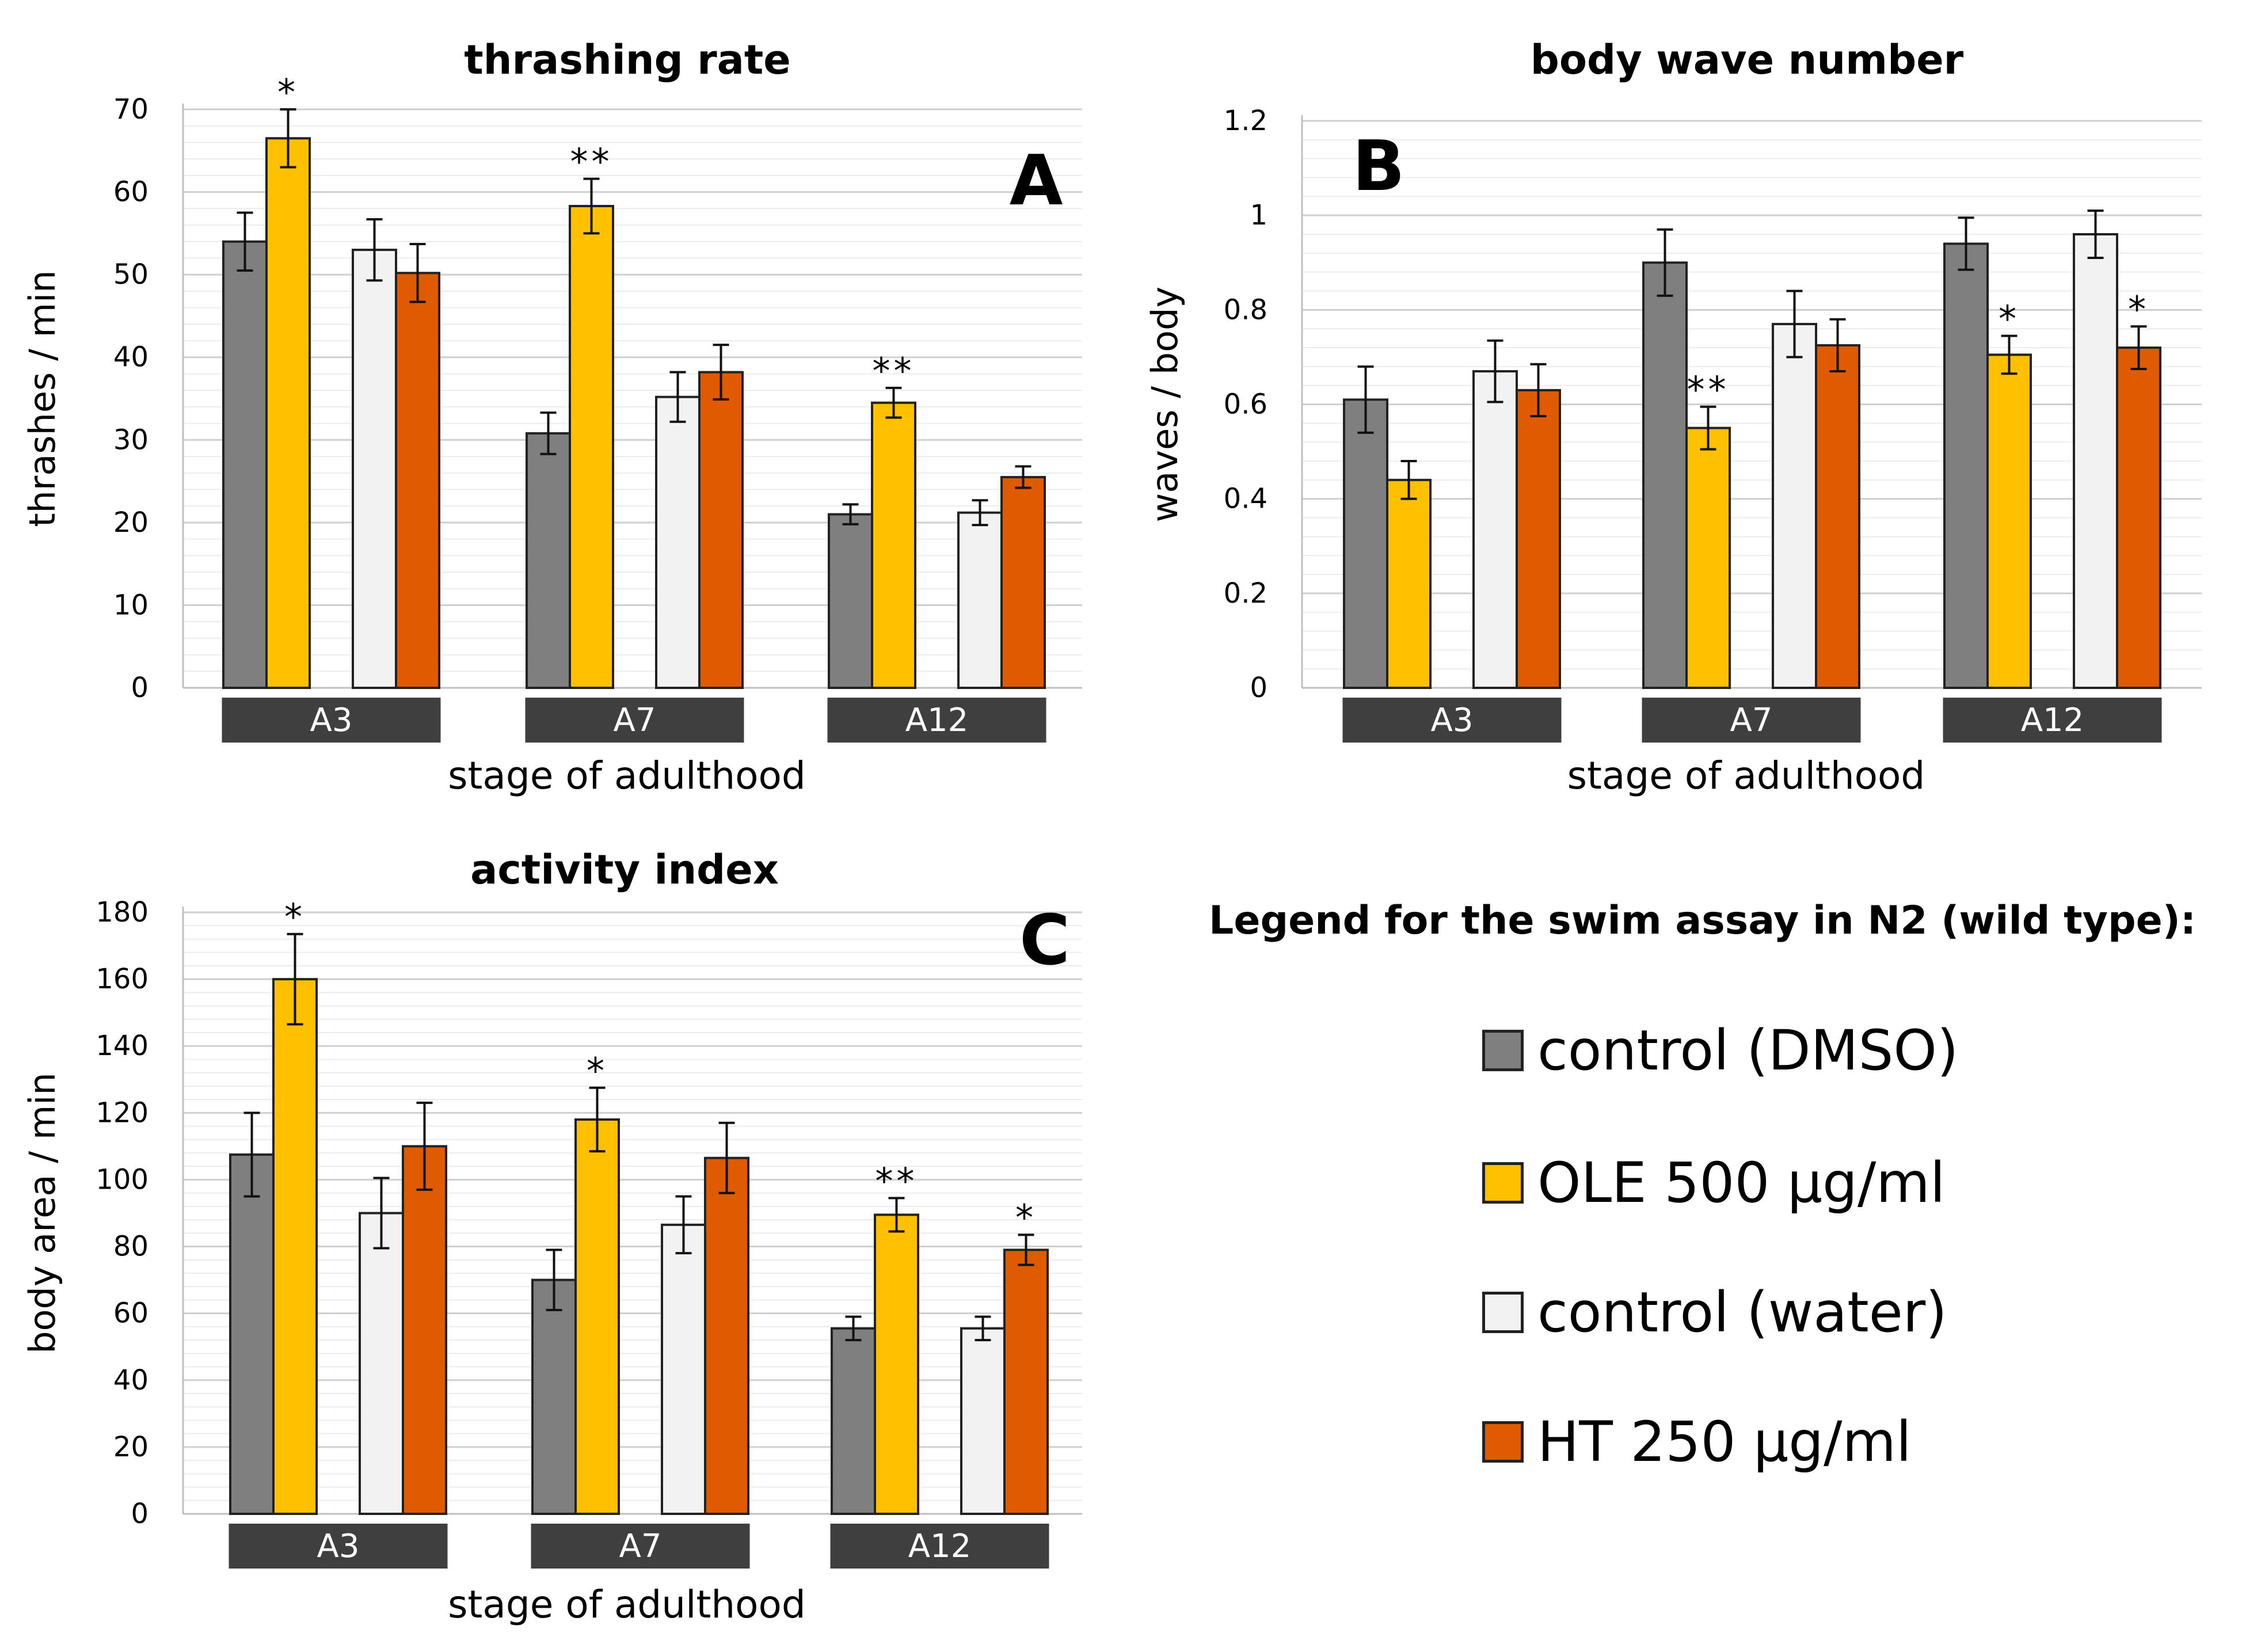 This screenshot has width=2261, height=1652. I want to click on panel-letter: A, so click(1036, 181).